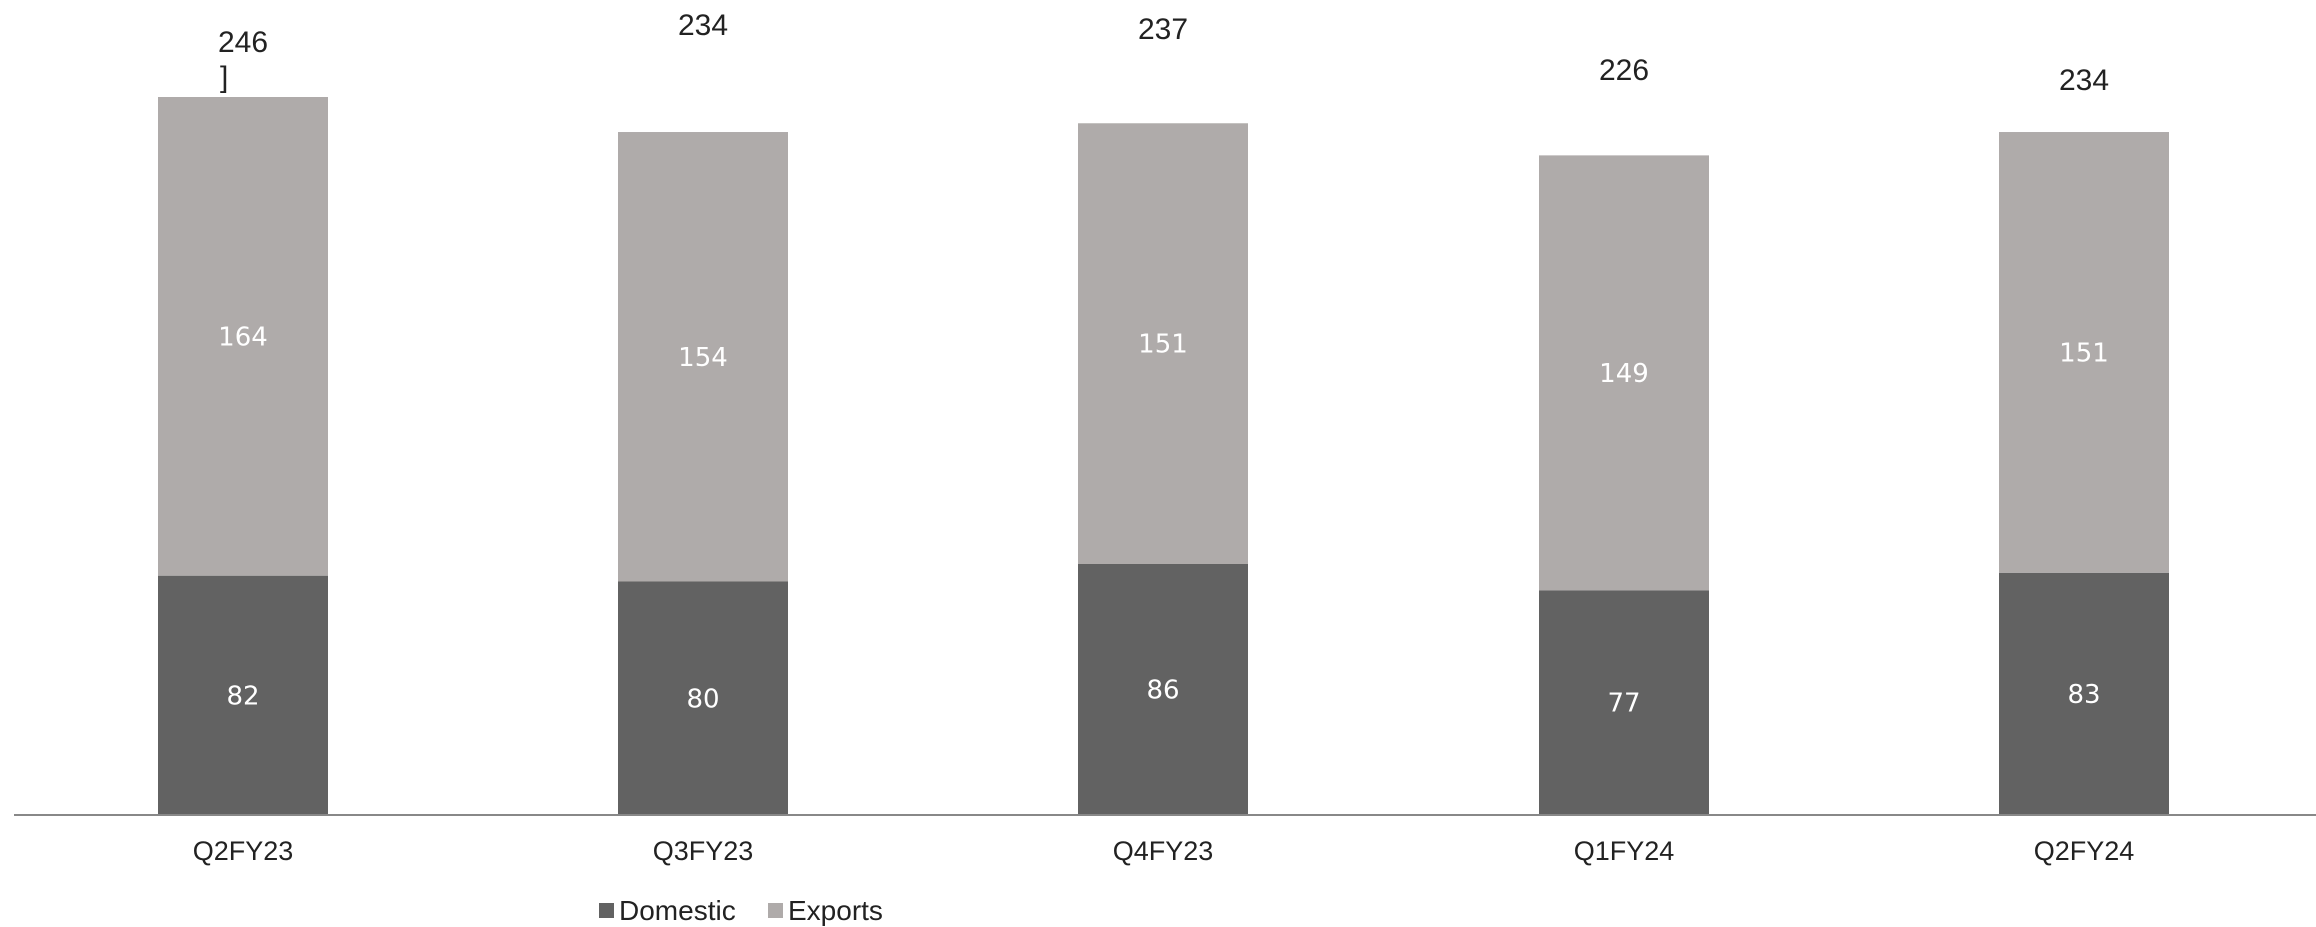 The width and height of the screenshot is (2316, 927). I want to click on x-tick-label-q2fy24: Q2FY24, so click(2084, 851).